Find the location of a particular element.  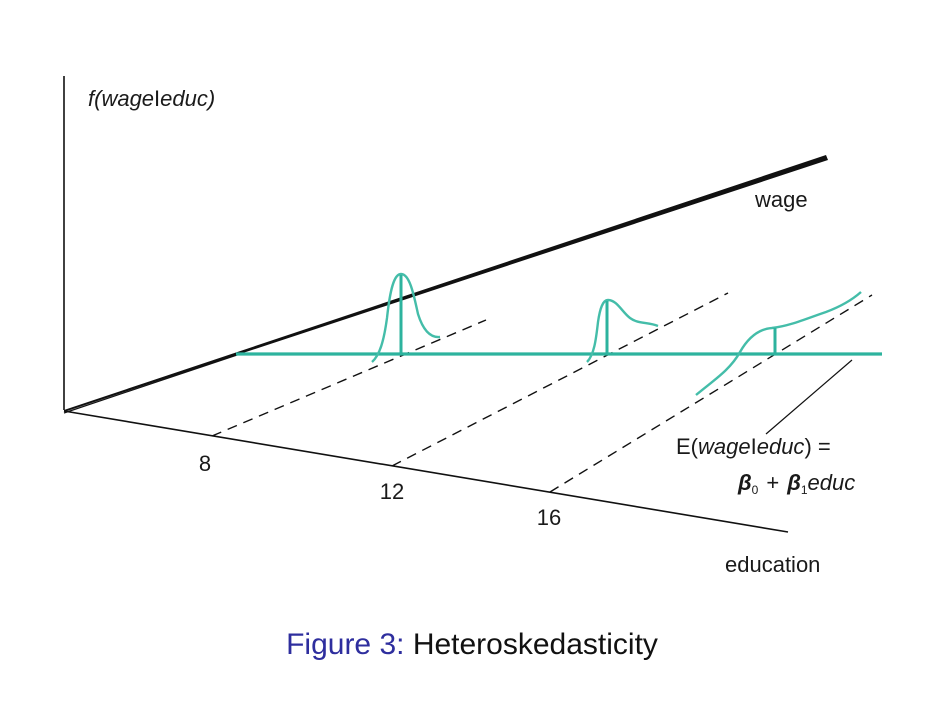

wage-axis-label: wage is located at coordinates (781, 199).